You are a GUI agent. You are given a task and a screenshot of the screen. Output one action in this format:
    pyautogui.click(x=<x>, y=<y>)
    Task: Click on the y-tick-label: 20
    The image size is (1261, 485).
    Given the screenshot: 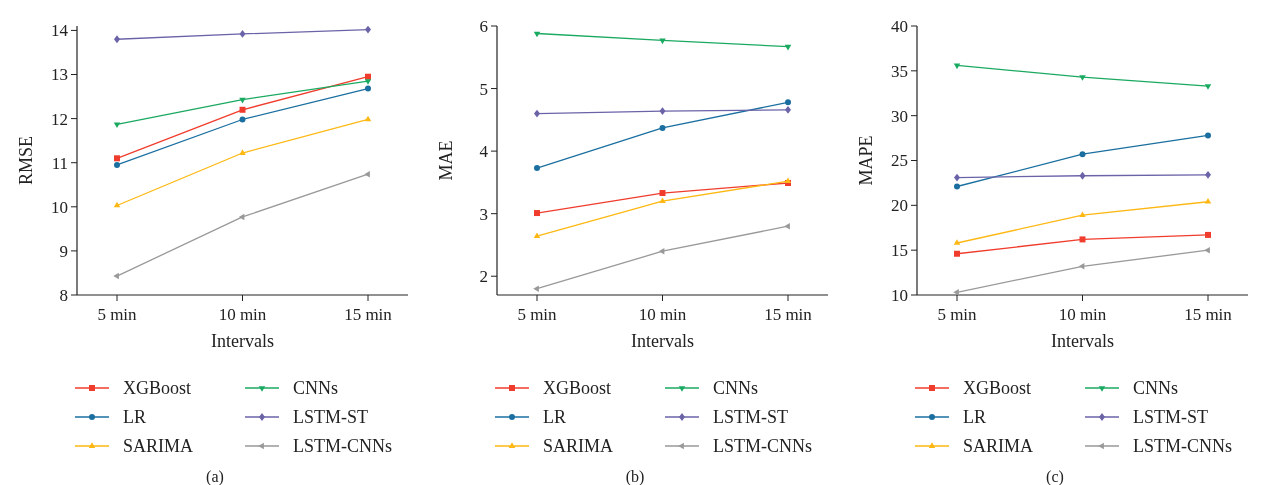 What is the action you would take?
    pyautogui.click(x=899, y=206)
    